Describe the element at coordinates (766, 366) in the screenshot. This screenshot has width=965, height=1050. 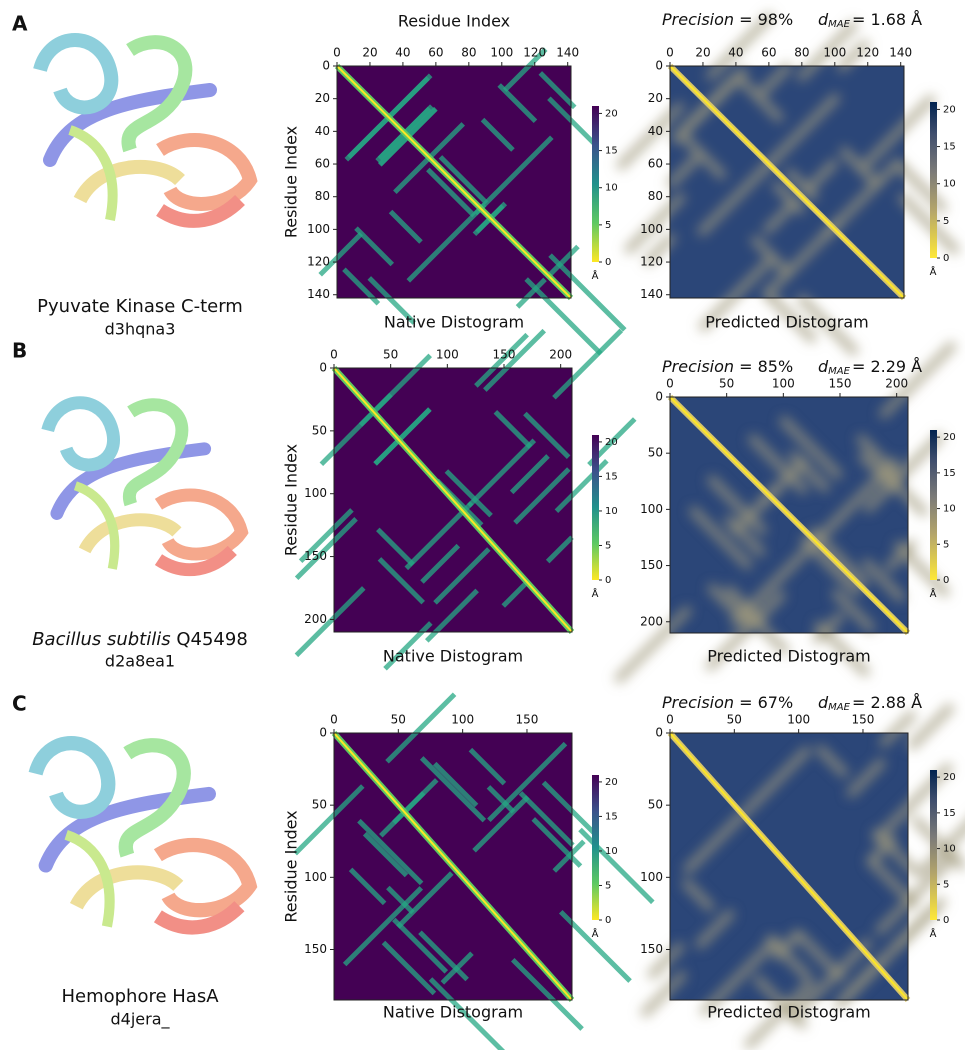
I see `precision-value: = 85%` at that location.